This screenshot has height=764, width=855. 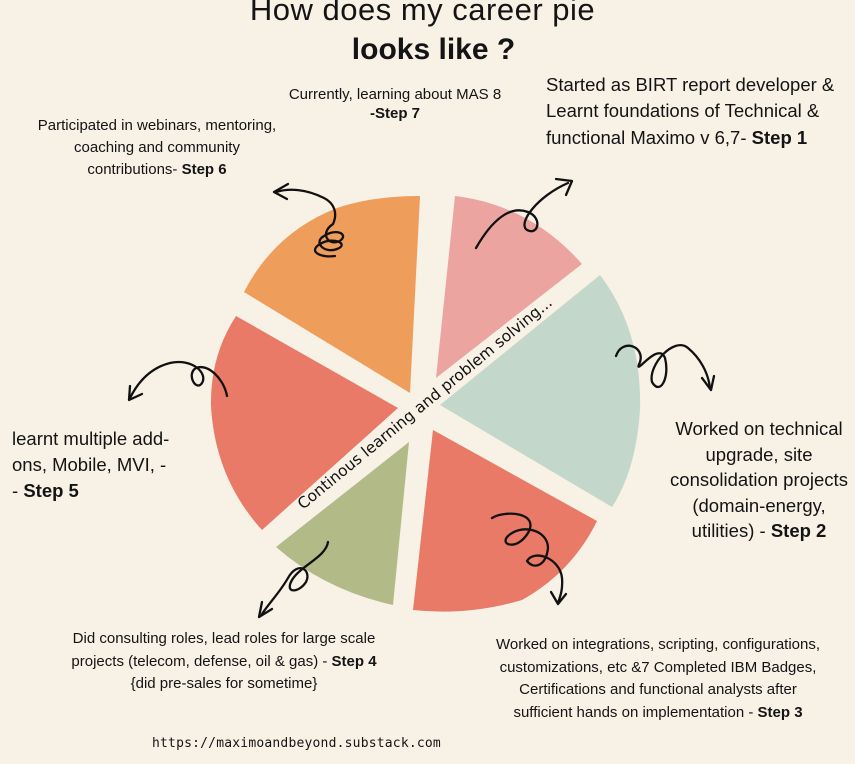 What do you see at coordinates (422, 13) in the screenshot?
I see `title-line-1: How does my career pie` at bounding box center [422, 13].